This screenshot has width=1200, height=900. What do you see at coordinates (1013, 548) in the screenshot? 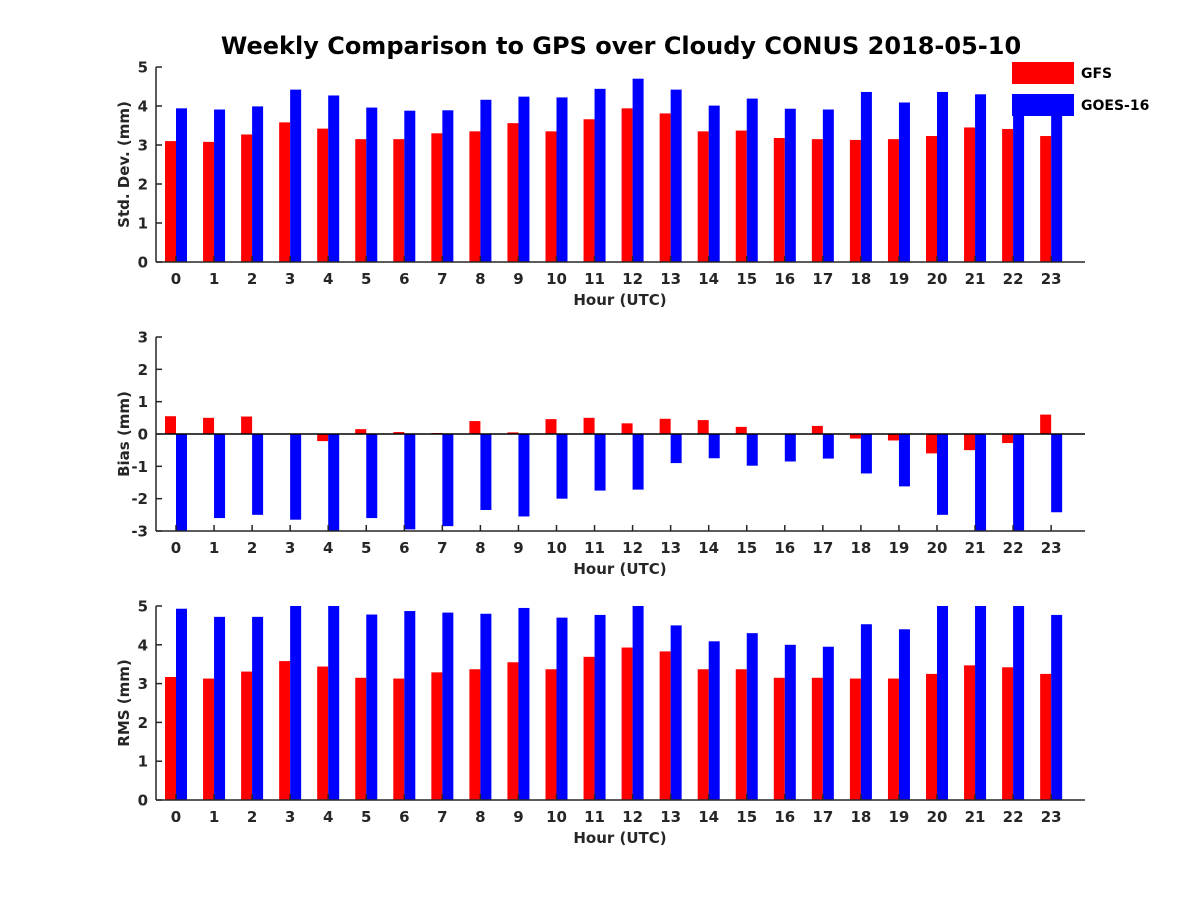
I see `x-tick-label: 22` at bounding box center [1013, 548].